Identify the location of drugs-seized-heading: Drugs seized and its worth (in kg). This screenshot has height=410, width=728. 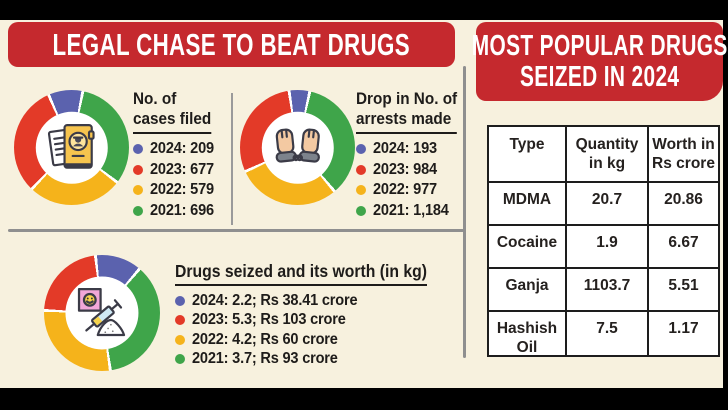
(315, 273).